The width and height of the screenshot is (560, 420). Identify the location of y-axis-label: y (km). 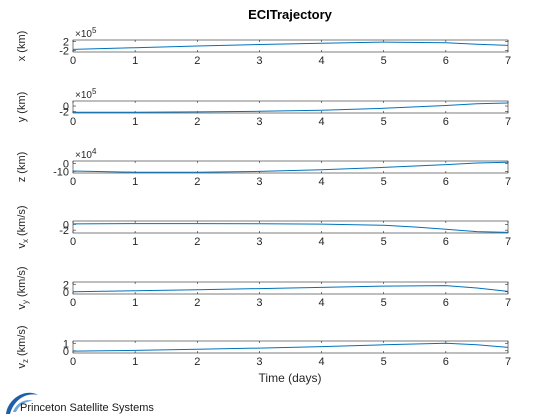
(22, 107).